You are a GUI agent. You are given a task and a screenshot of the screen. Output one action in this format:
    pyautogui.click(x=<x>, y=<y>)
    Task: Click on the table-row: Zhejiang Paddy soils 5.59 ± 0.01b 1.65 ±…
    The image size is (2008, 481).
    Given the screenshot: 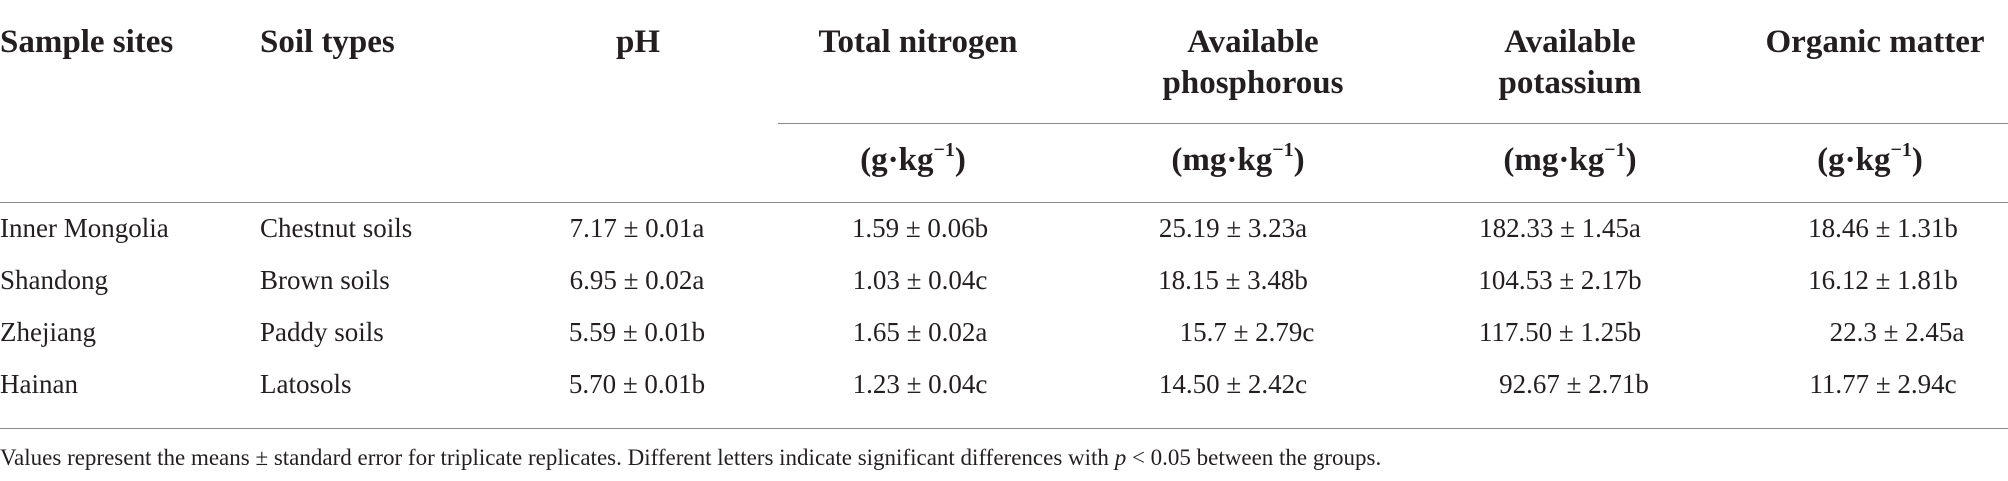 What is the action you would take?
    pyautogui.click(x=1004, y=341)
    